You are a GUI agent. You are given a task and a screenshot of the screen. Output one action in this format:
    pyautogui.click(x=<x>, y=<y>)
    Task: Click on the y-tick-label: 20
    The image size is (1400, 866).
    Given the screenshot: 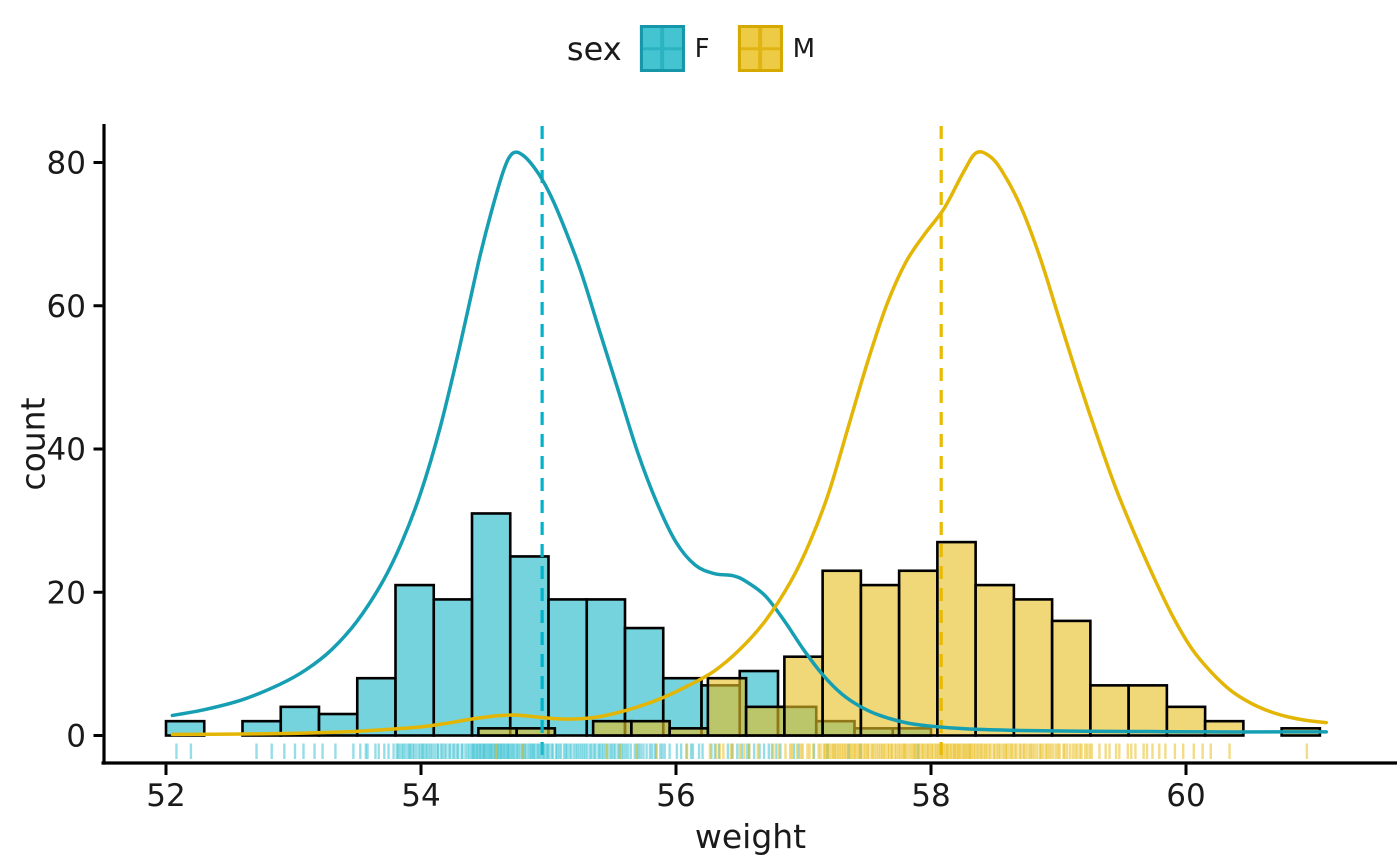 What is the action you would take?
    pyautogui.click(x=66, y=593)
    